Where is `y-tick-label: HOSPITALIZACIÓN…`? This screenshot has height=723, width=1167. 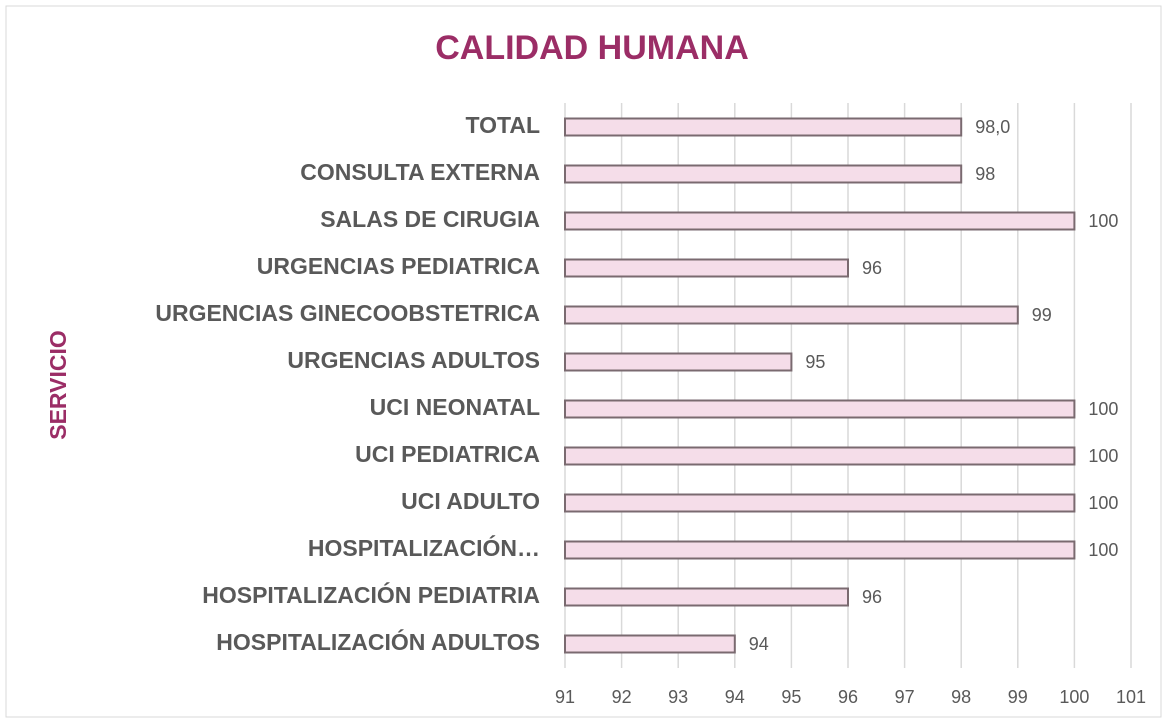
y-tick-label: HOSPITALIZACIÓN… is located at coordinates (424, 547).